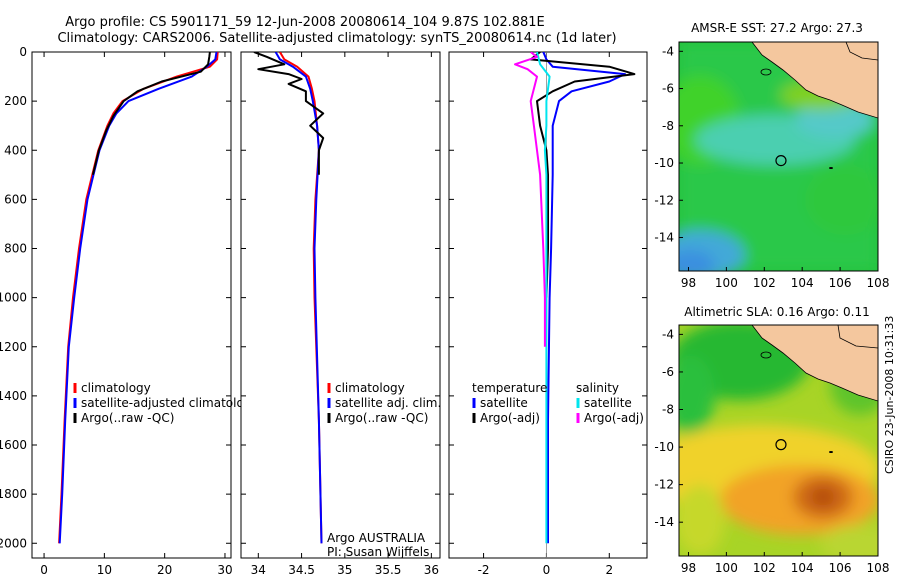  Describe the element at coordinates (597, 388) in the screenshot. I see `legend-header: salinity` at that location.